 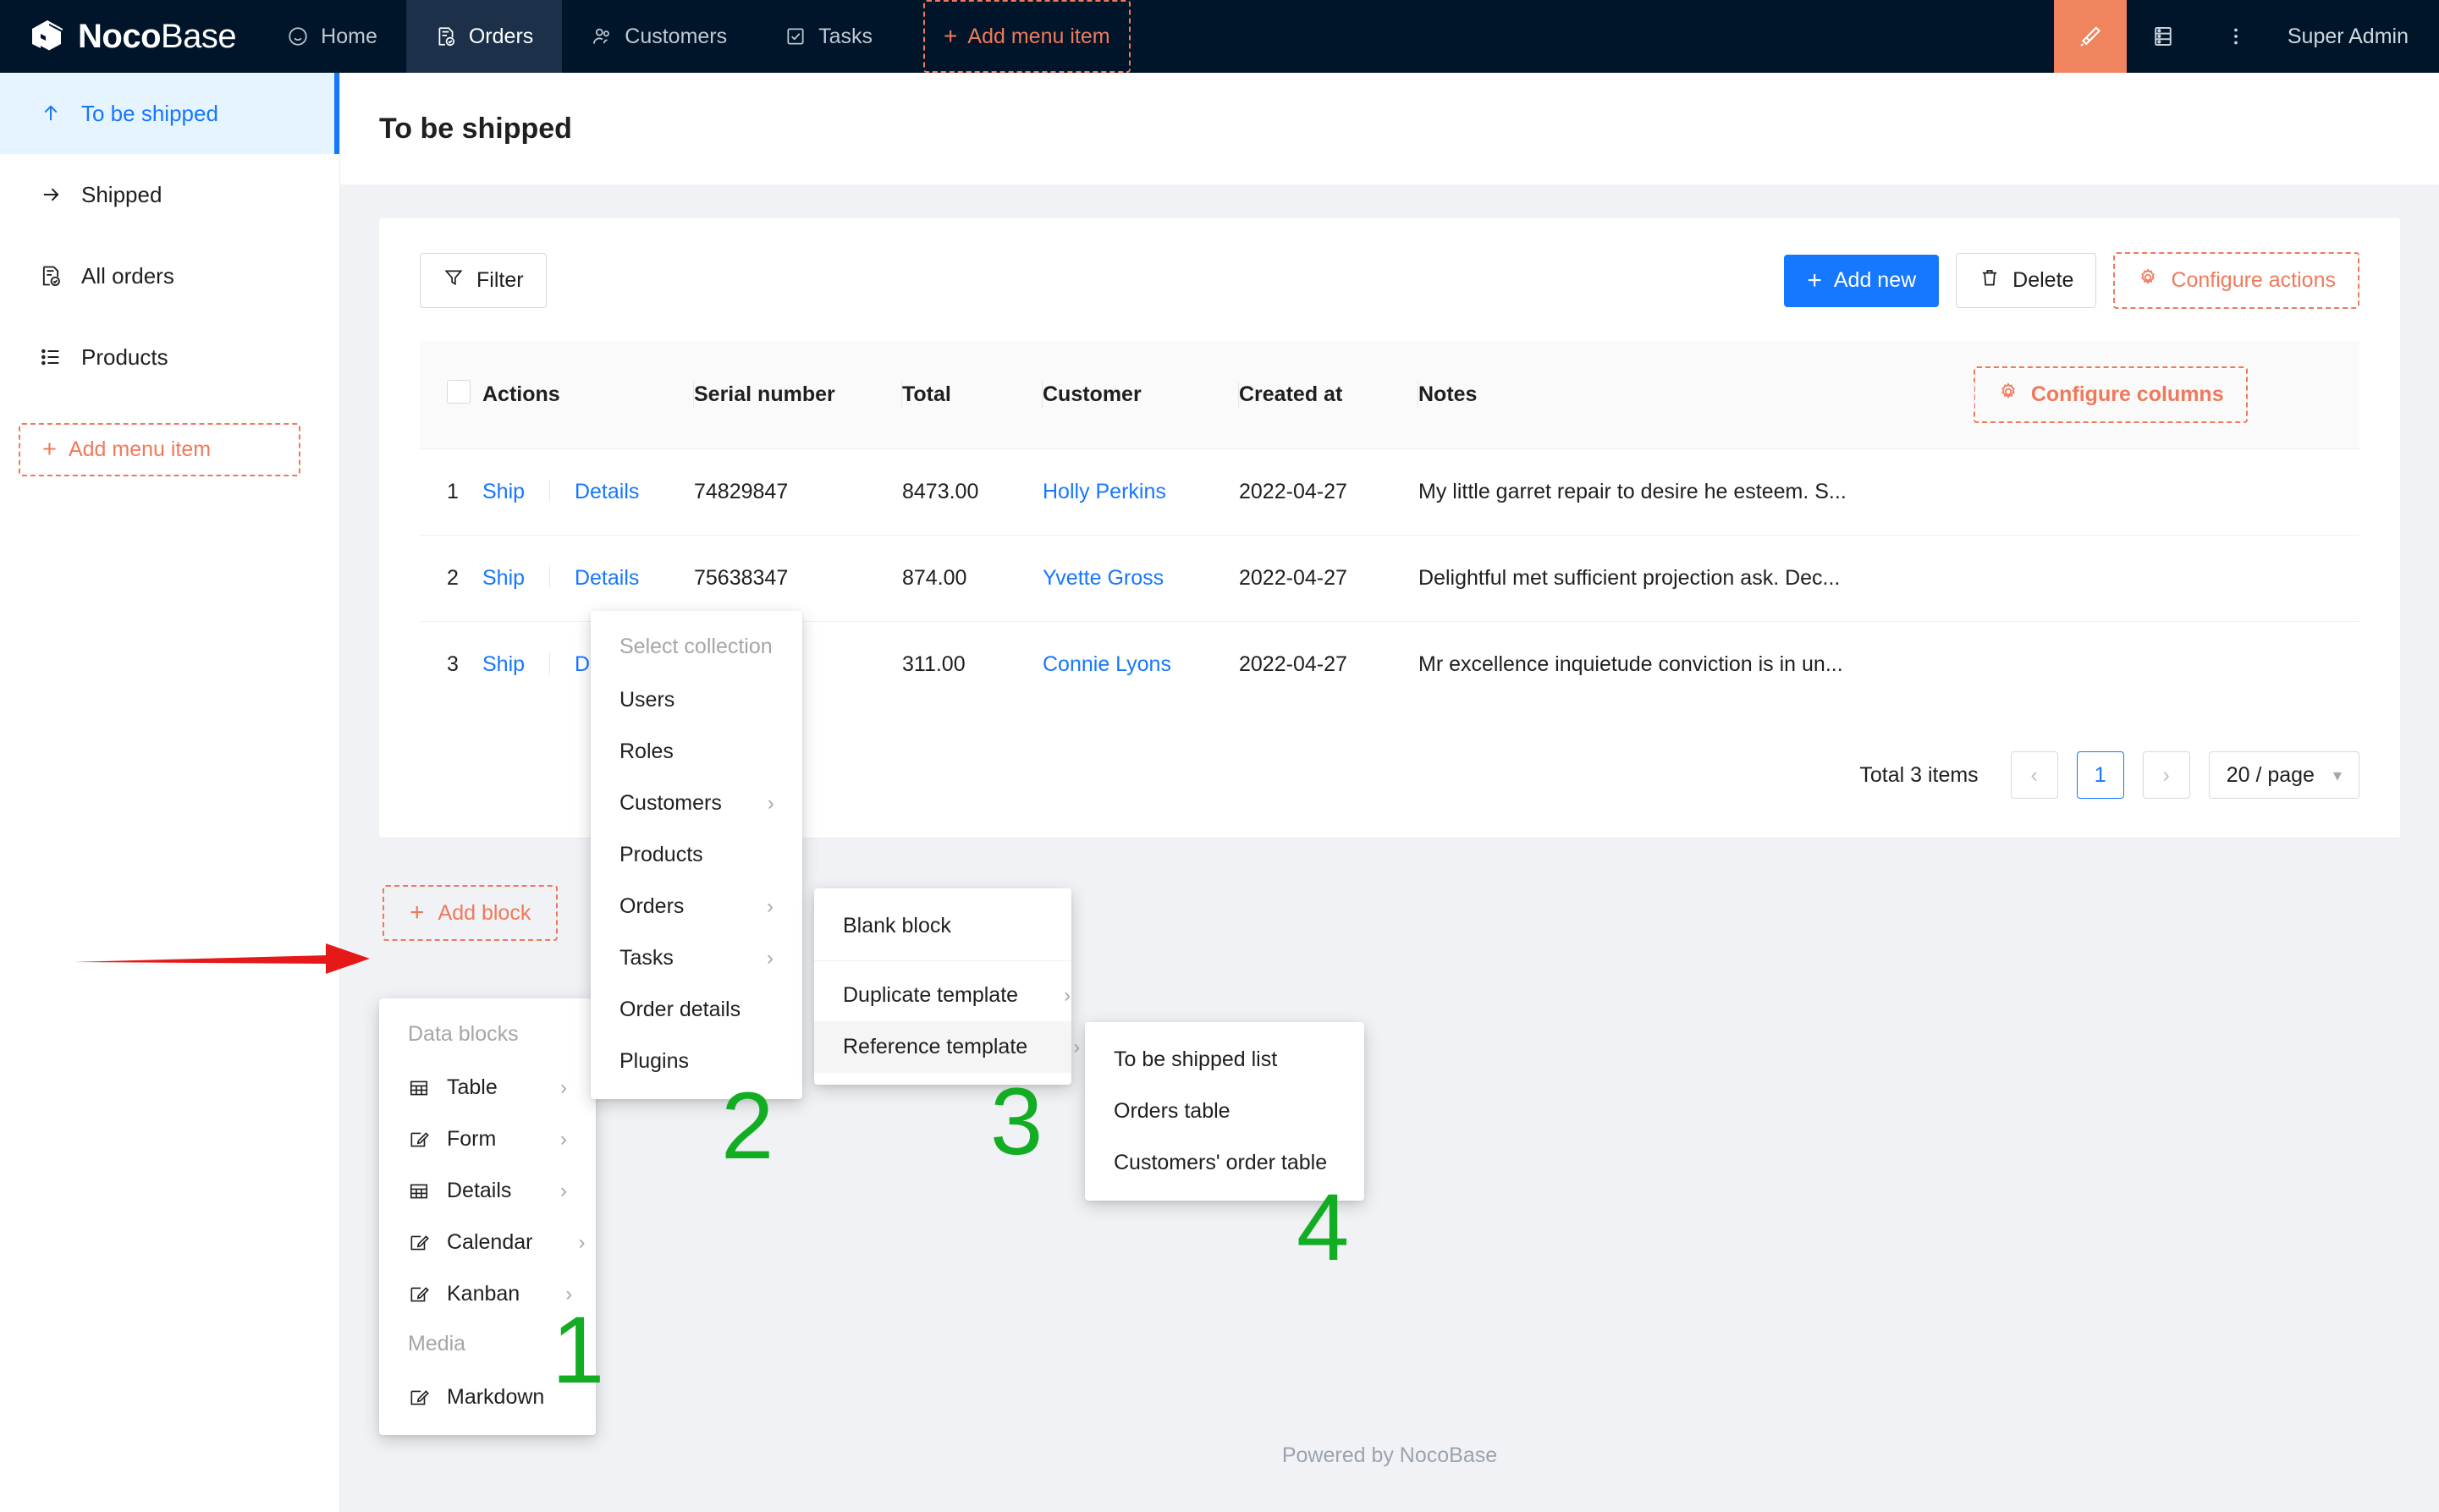 What do you see at coordinates (2026, 281) in the screenshot?
I see `delete-button: Delete` at bounding box center [2026, 281].